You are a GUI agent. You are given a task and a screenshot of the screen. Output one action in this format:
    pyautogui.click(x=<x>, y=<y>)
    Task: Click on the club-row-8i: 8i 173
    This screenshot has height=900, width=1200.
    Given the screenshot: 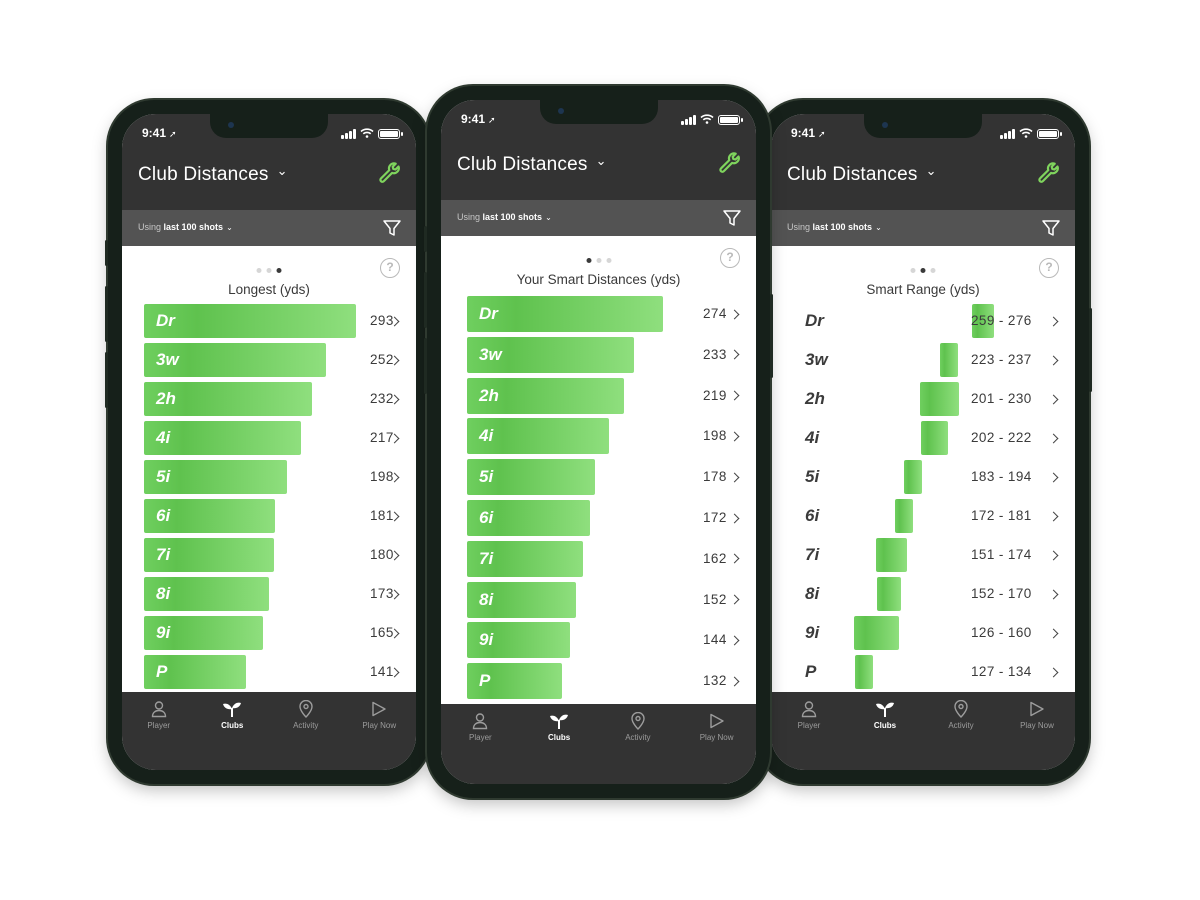 What is the action you would take?
    pyautogui.click(x=269, y=594)
    